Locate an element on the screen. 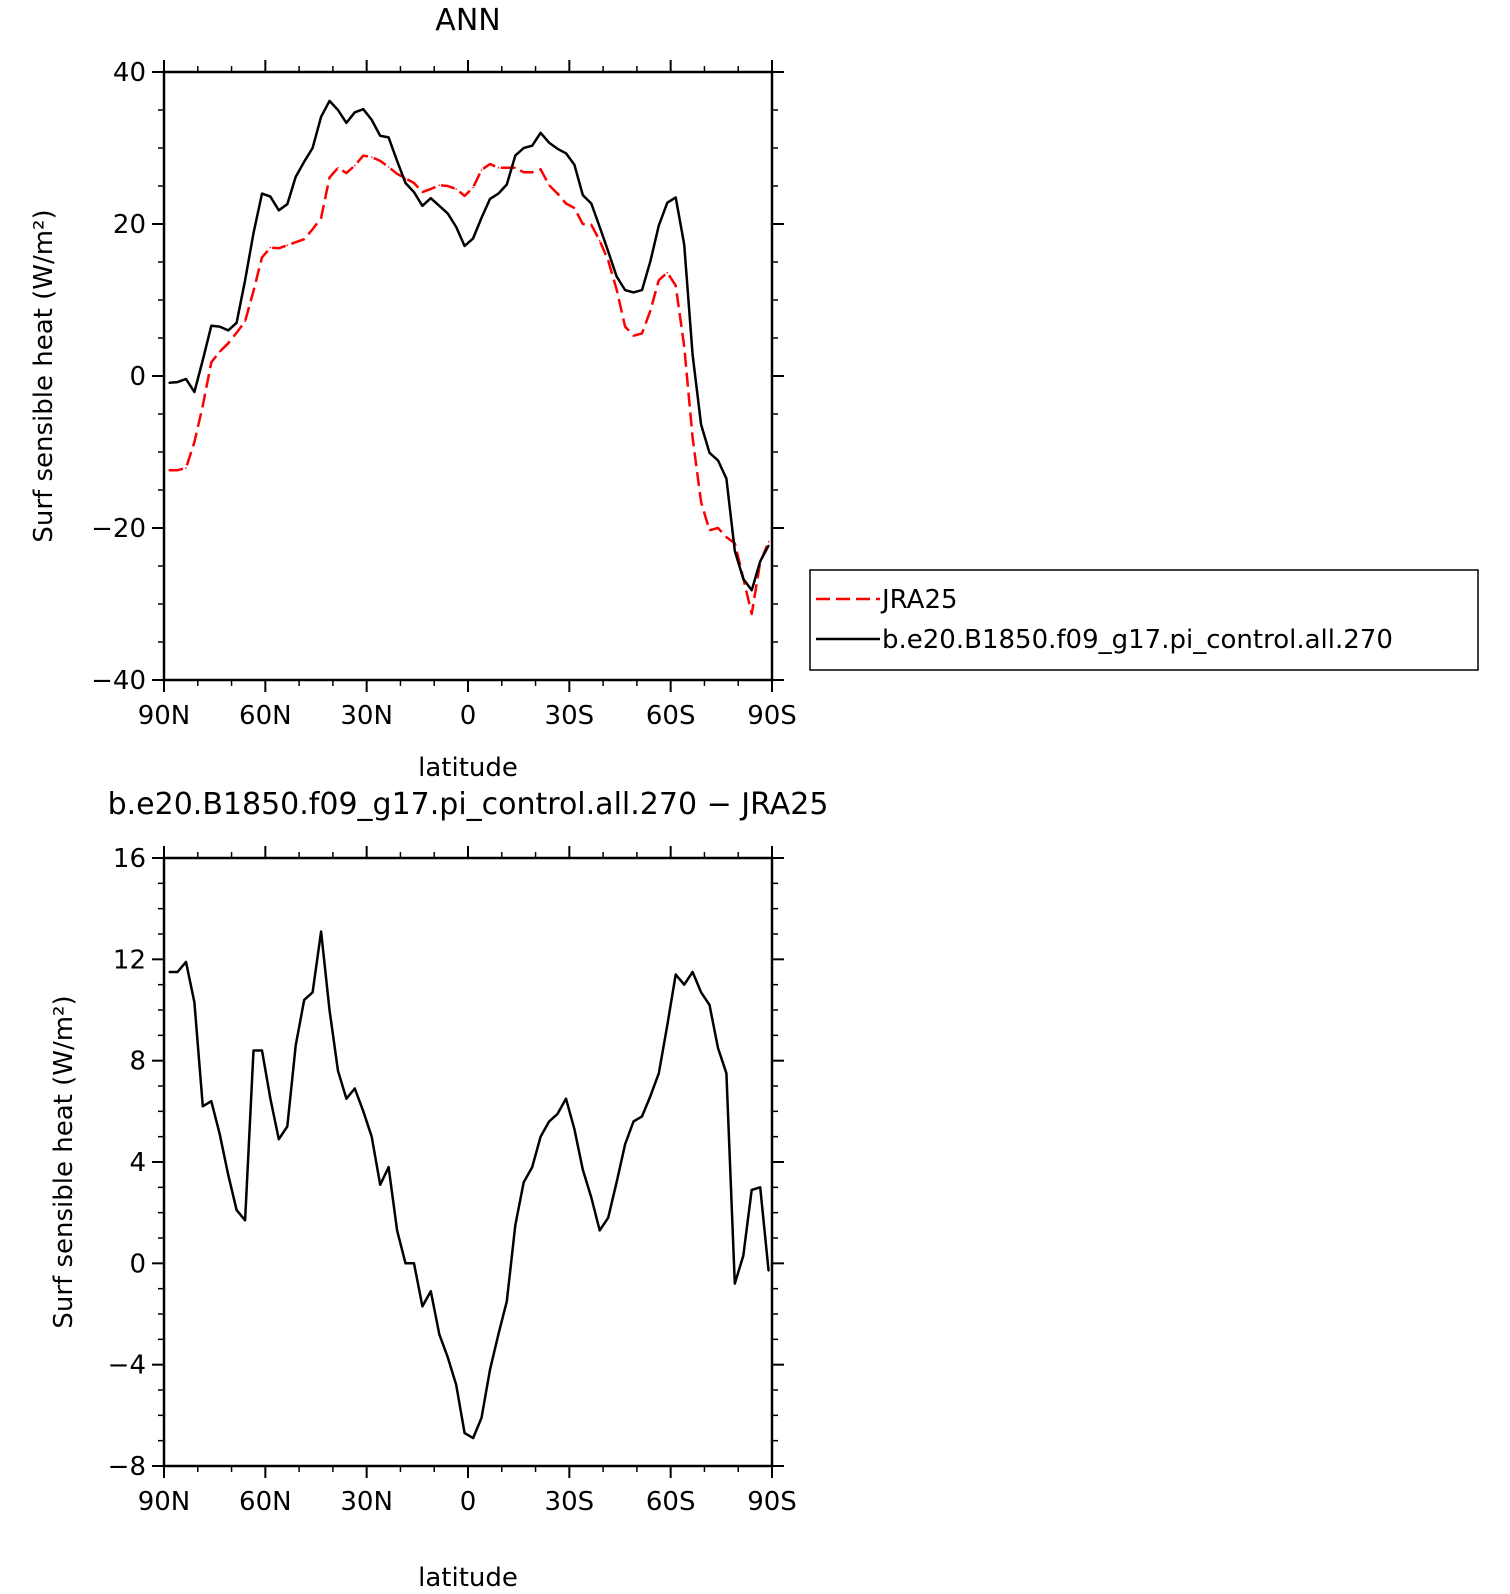 The height and width of the screenshot is (1594, 1510). y-tick-label: 12 is located at coordinates (129, 960).